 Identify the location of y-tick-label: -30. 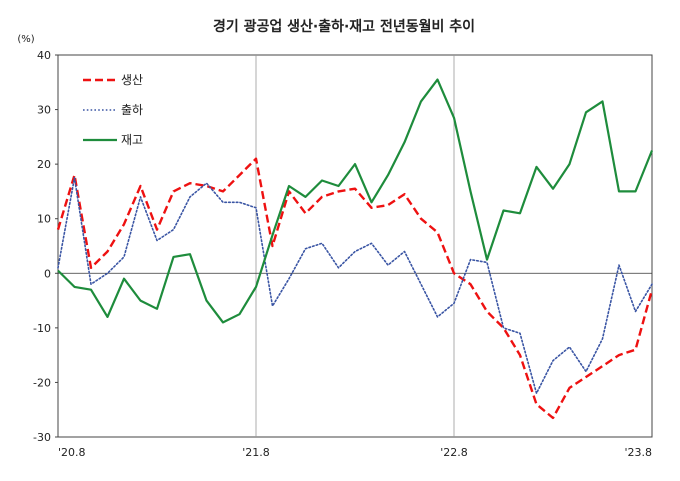
(42, 437).